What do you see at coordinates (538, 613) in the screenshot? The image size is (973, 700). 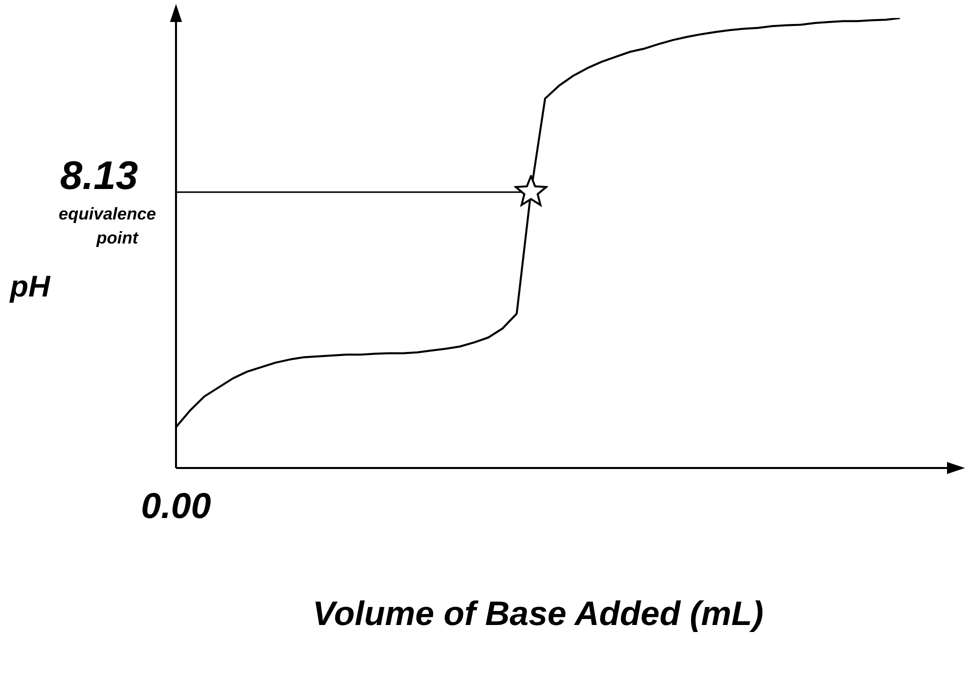 I see `x-axis-title: Volume of Base Added (mL)` at bounding box center [538, 613].